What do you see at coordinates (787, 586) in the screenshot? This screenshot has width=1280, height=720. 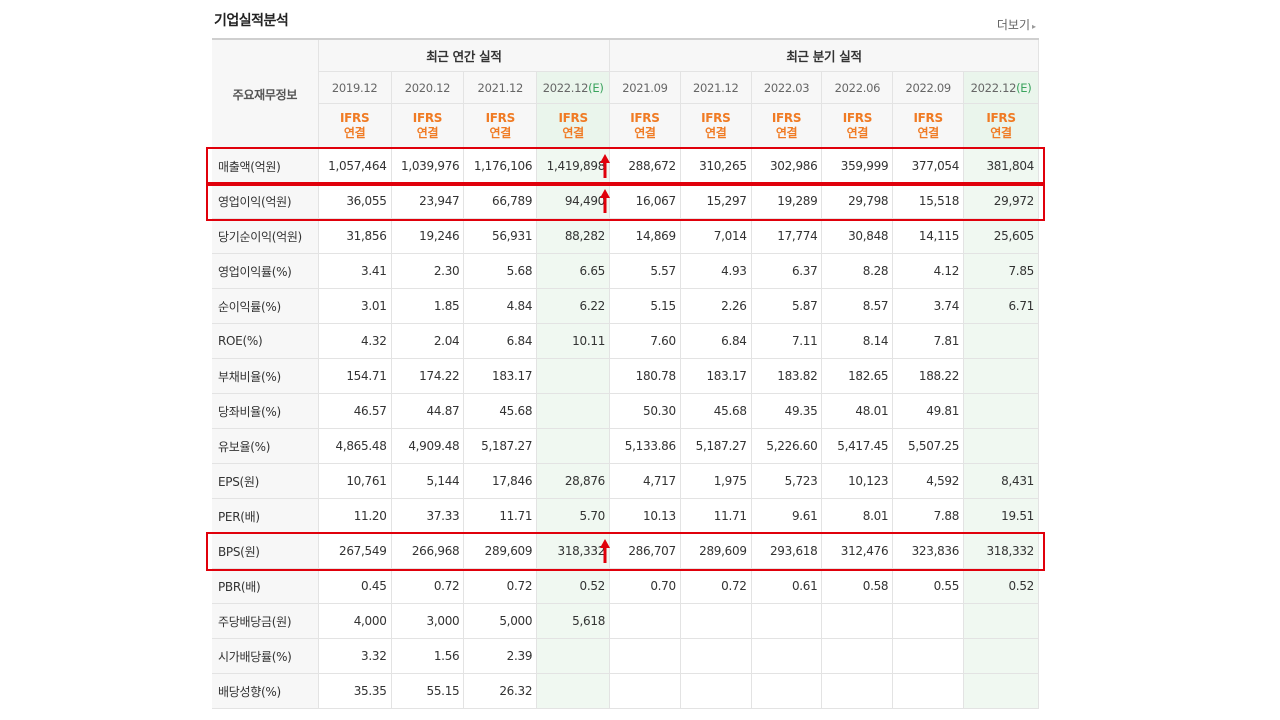 I see `quarterly-value-cell: 0.61` at bounding box center [787, 586].